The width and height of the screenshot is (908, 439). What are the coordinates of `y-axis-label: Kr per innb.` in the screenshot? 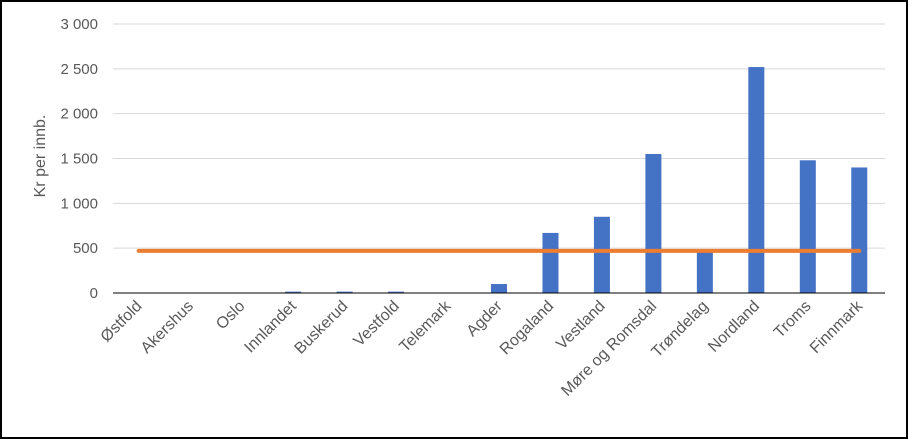 It's located at (40, 156).